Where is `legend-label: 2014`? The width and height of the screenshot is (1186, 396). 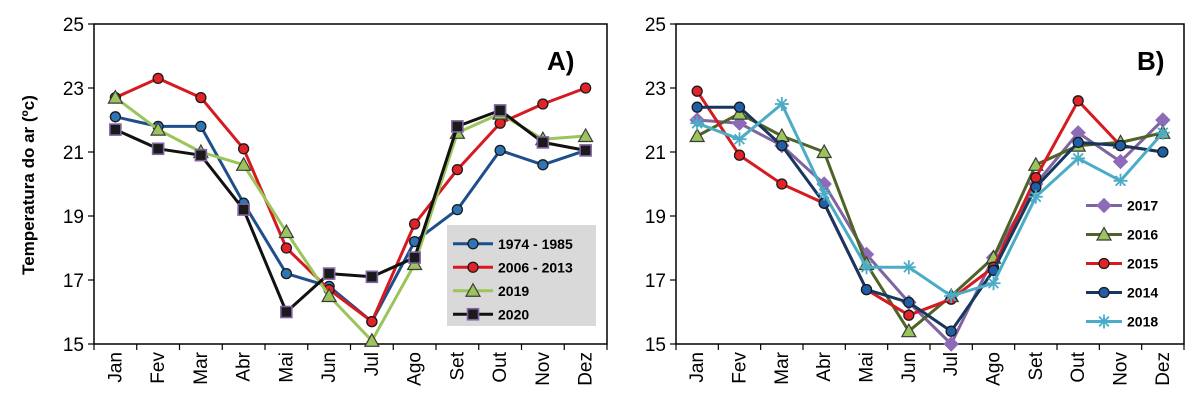 legend-label: 2014 is located at coordinates (1142, 293).